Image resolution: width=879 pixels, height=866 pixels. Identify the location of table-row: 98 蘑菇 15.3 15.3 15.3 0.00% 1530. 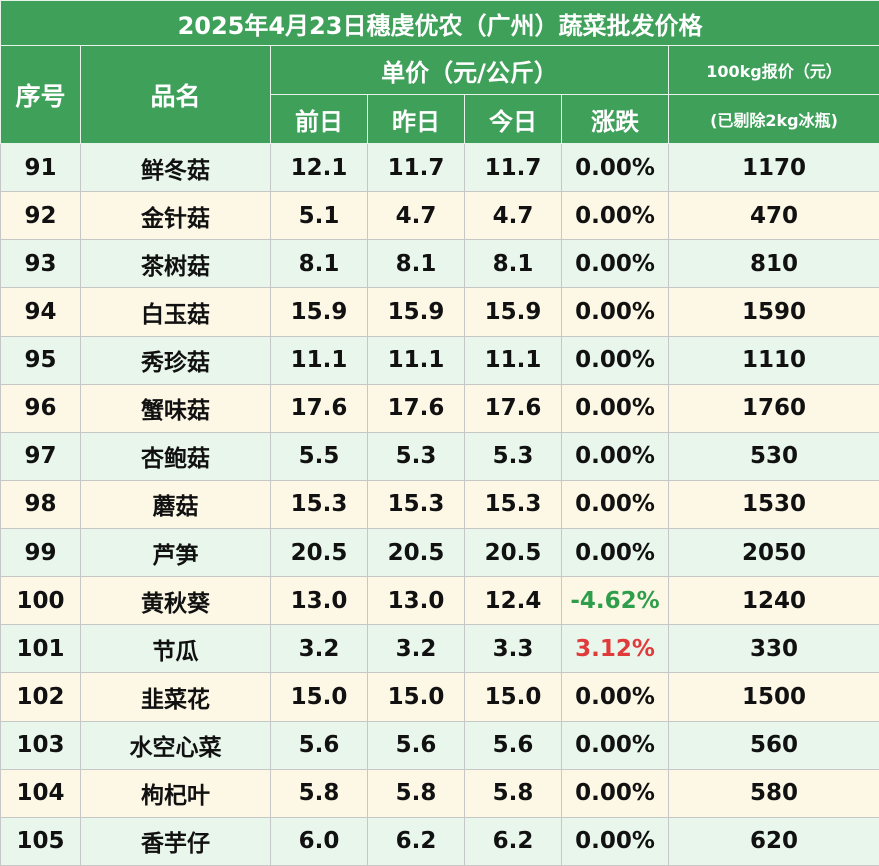
(439, 504).